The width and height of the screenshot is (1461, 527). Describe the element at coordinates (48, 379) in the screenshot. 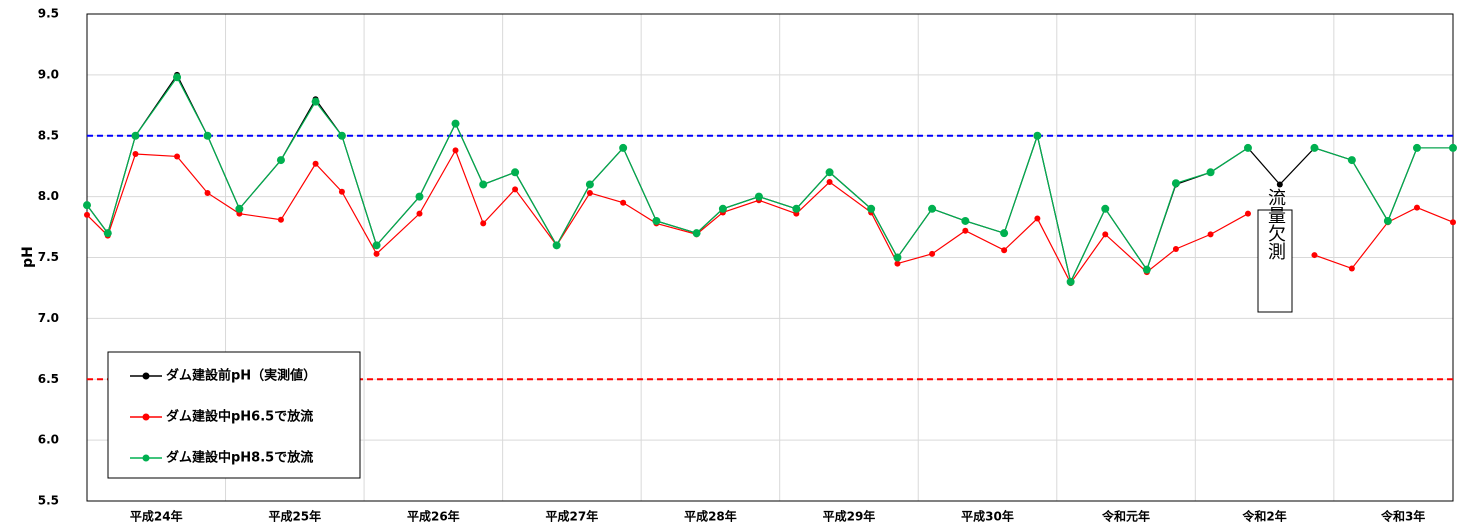

I see `y-tick-label: 6.5` at that location.